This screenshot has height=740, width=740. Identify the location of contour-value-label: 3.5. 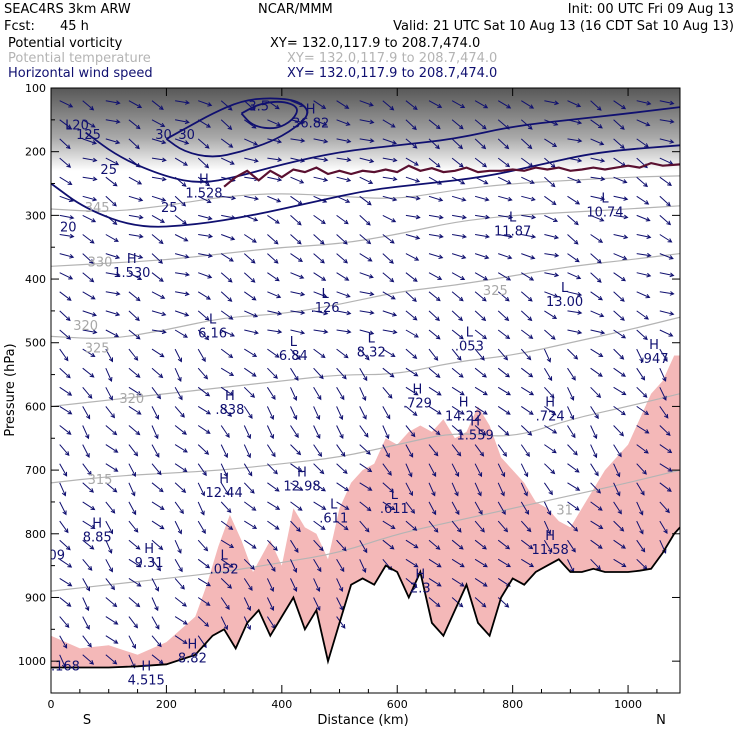
(258, 106).